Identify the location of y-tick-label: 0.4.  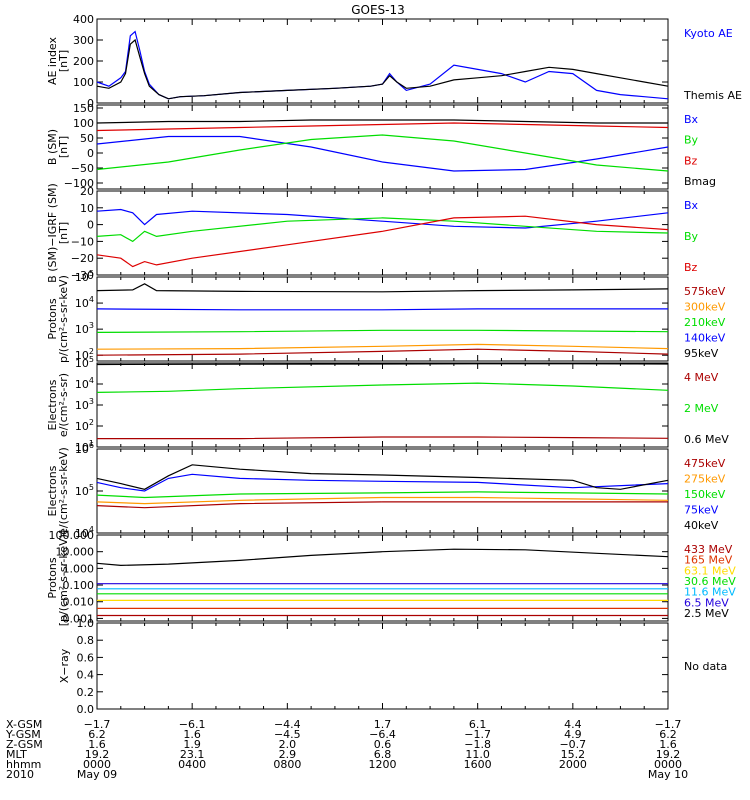
(86, 675).